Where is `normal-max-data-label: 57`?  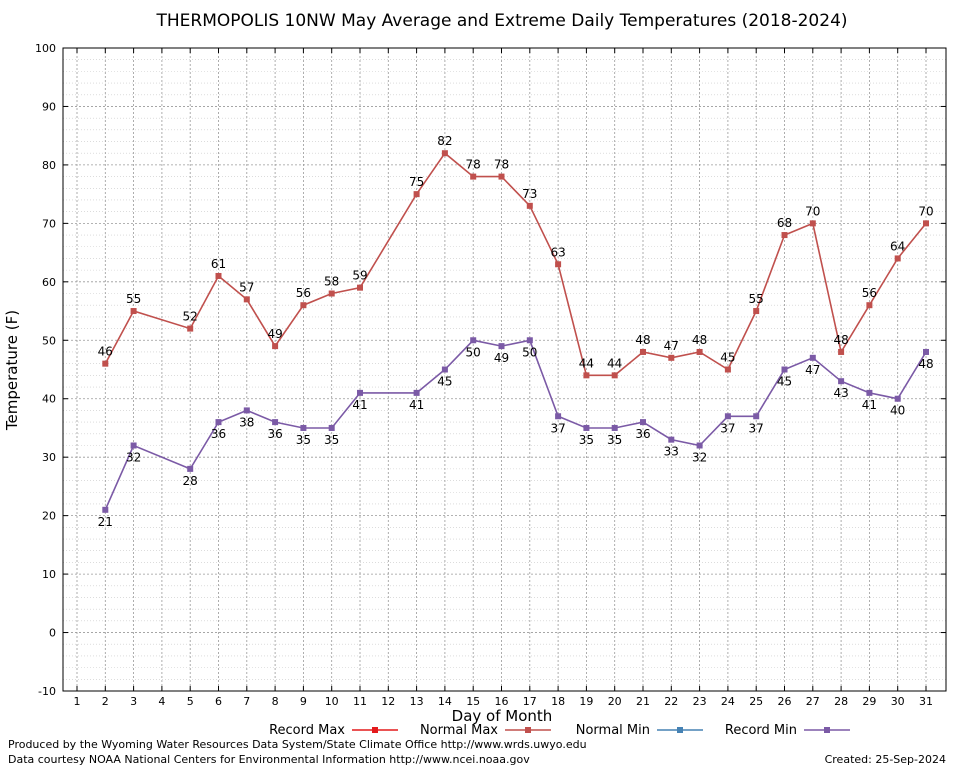
normal-max-data-label: 57 is located at coordinates (246, 287).